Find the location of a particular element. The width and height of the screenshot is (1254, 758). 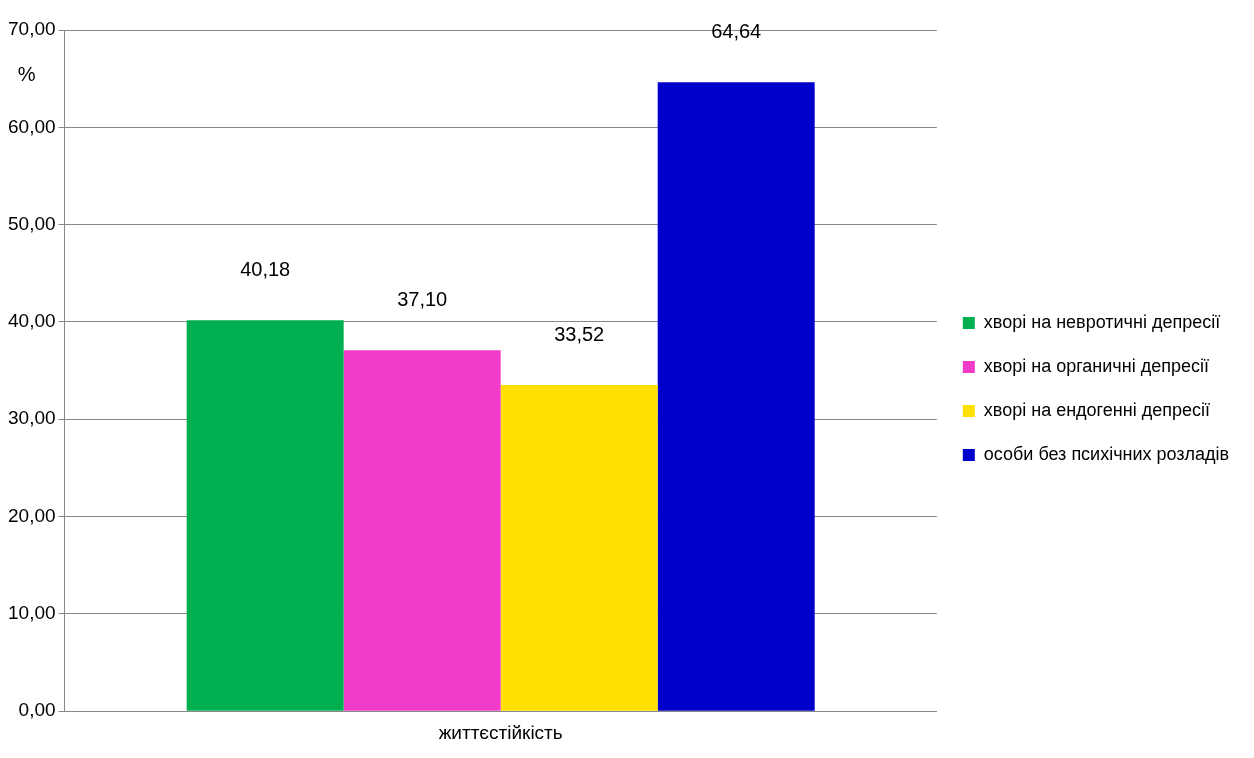

legend-label: хворі на невротичні депресії is located at coordinates (1102, 321).